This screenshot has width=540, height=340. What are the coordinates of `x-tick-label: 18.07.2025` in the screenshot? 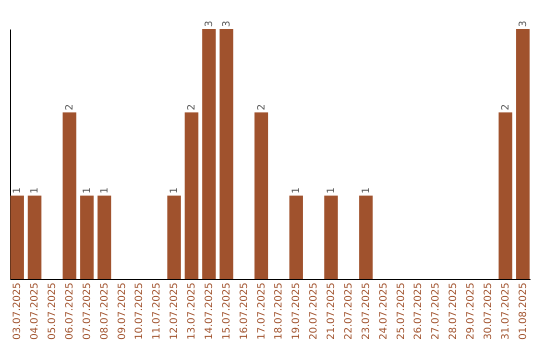 It's located at (279, 311).